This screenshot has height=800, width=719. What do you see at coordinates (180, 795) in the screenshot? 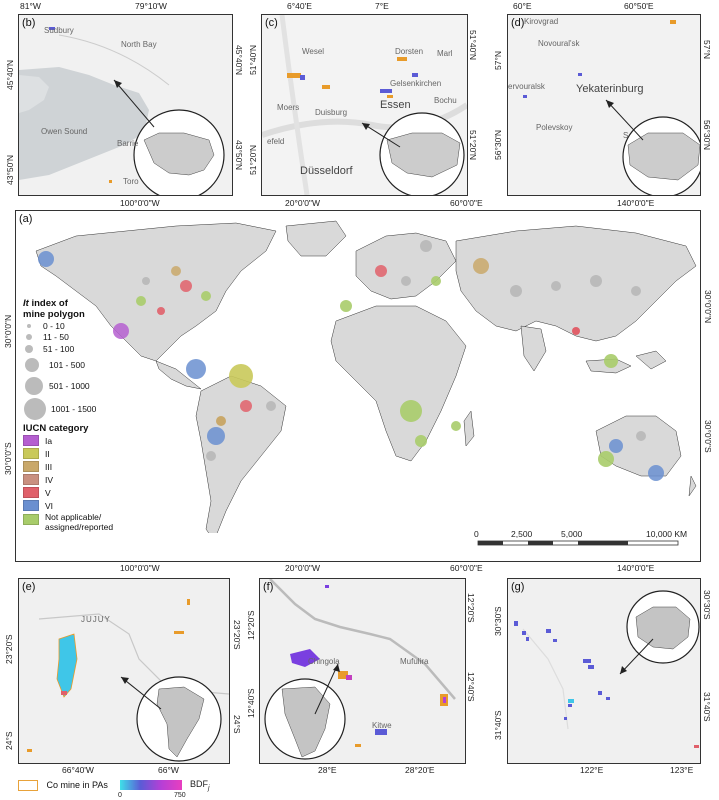
I see `bdf-max-label: 750` at bounding box center [180, 795].